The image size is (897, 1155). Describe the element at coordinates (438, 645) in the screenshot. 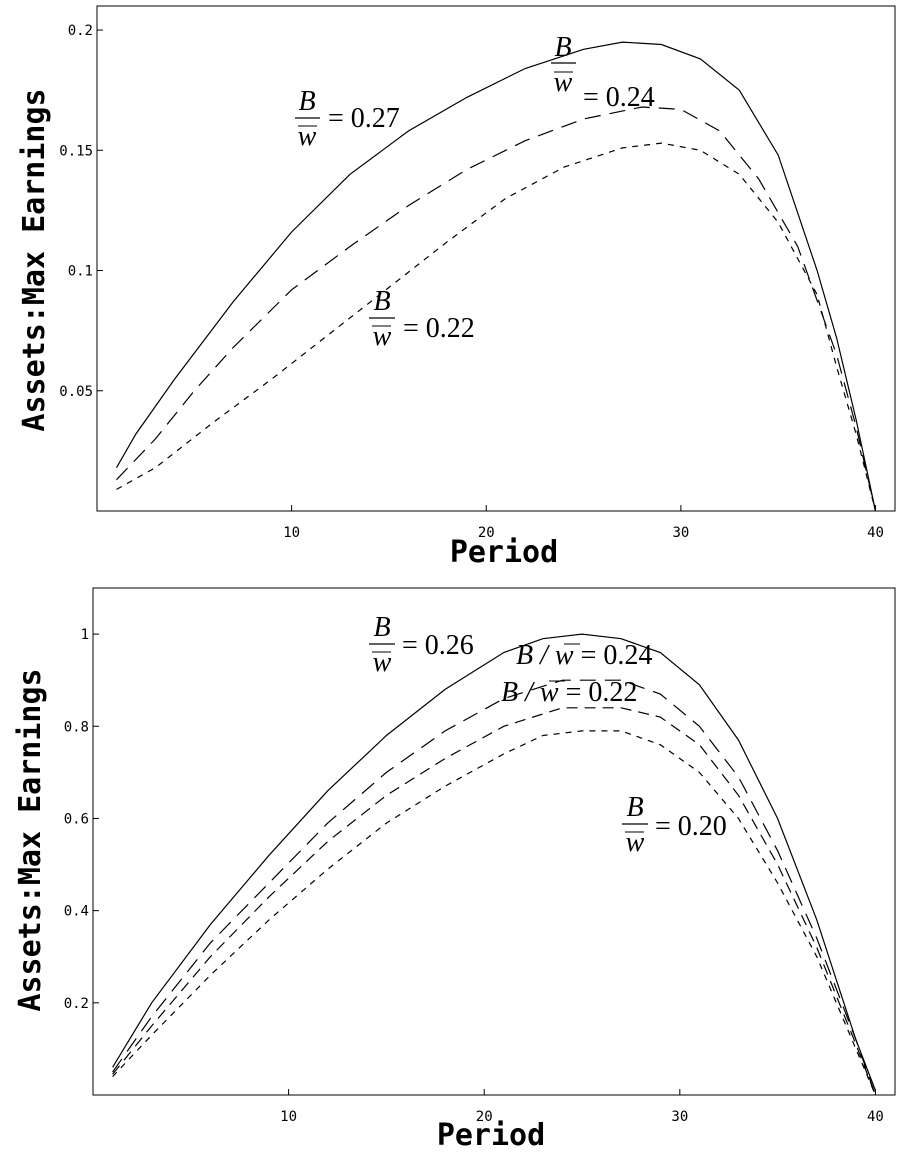

I see `svg-text: = 0.26` at that location.